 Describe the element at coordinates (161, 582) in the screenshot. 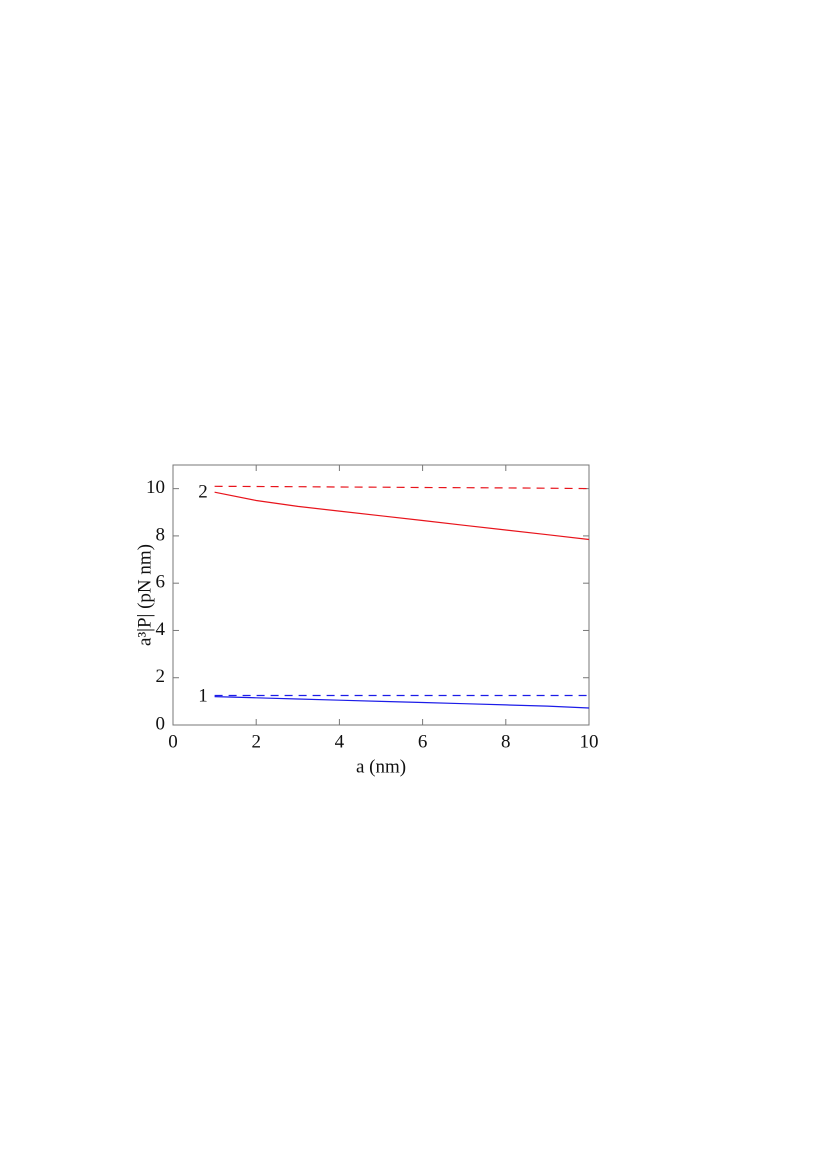

I see `y-tick-label: 6` at that location.